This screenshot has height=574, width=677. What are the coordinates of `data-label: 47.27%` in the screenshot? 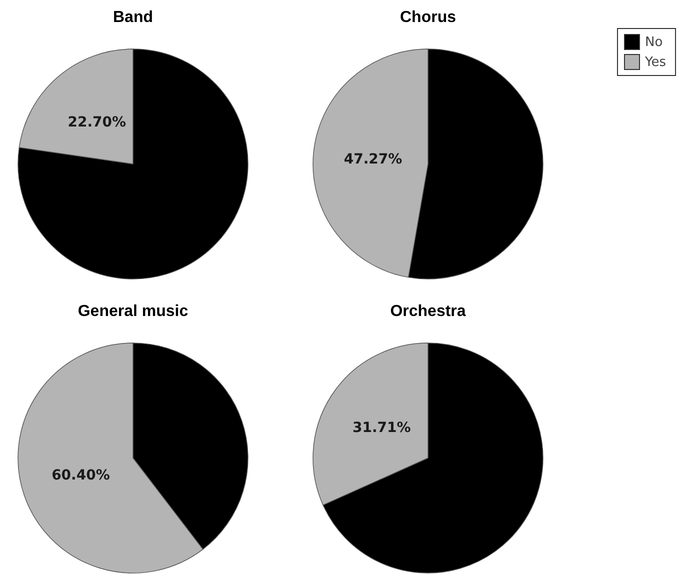 It's located at (373, 159).